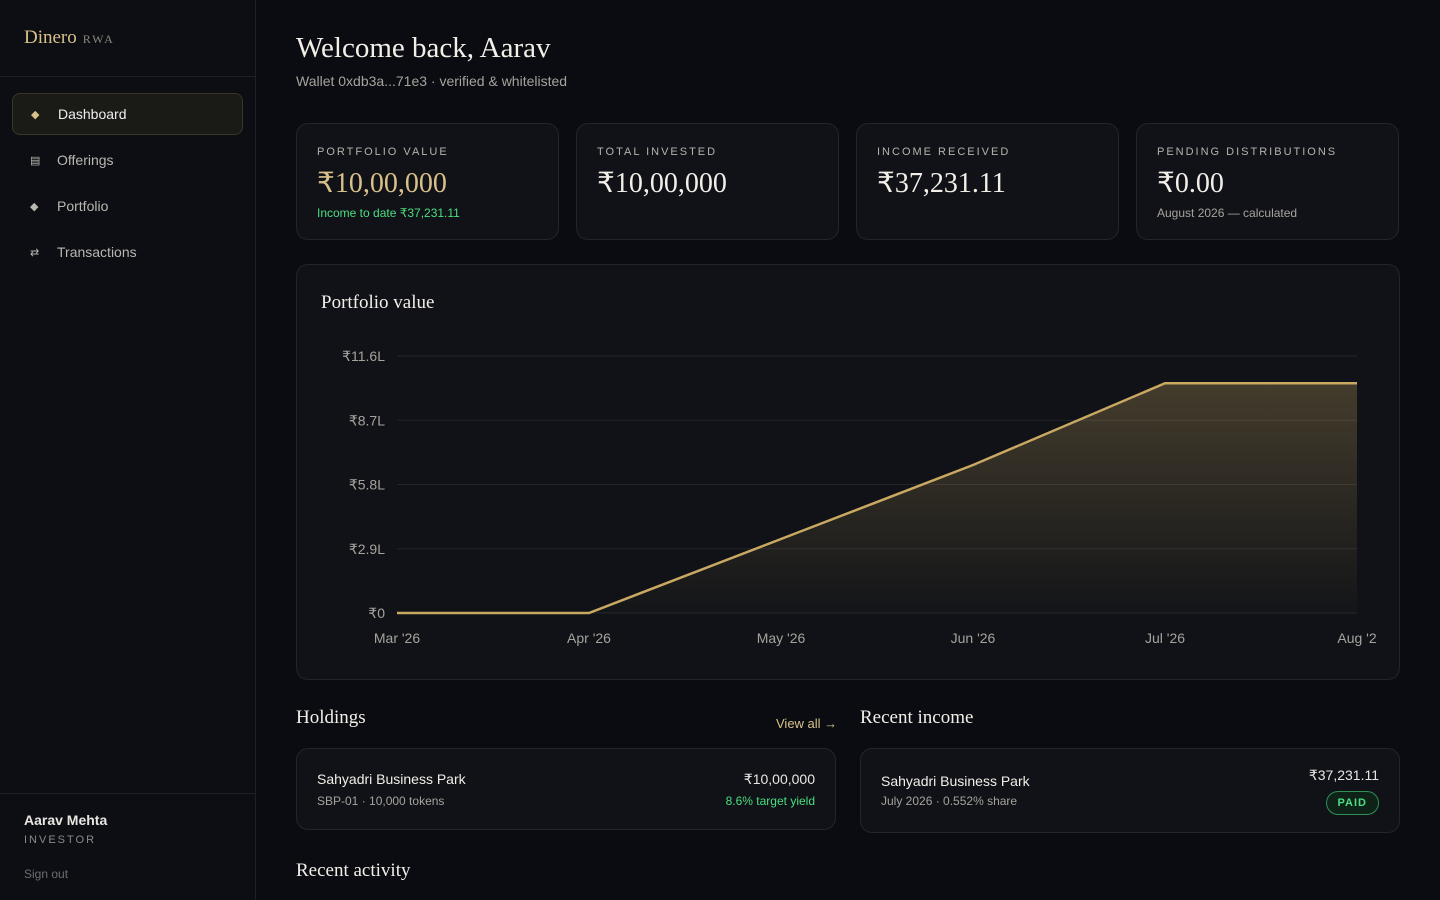  Describe the element at coordinates (1165, 638) in the screenshot. I see `x-tick-label: Jul '26` at that location.